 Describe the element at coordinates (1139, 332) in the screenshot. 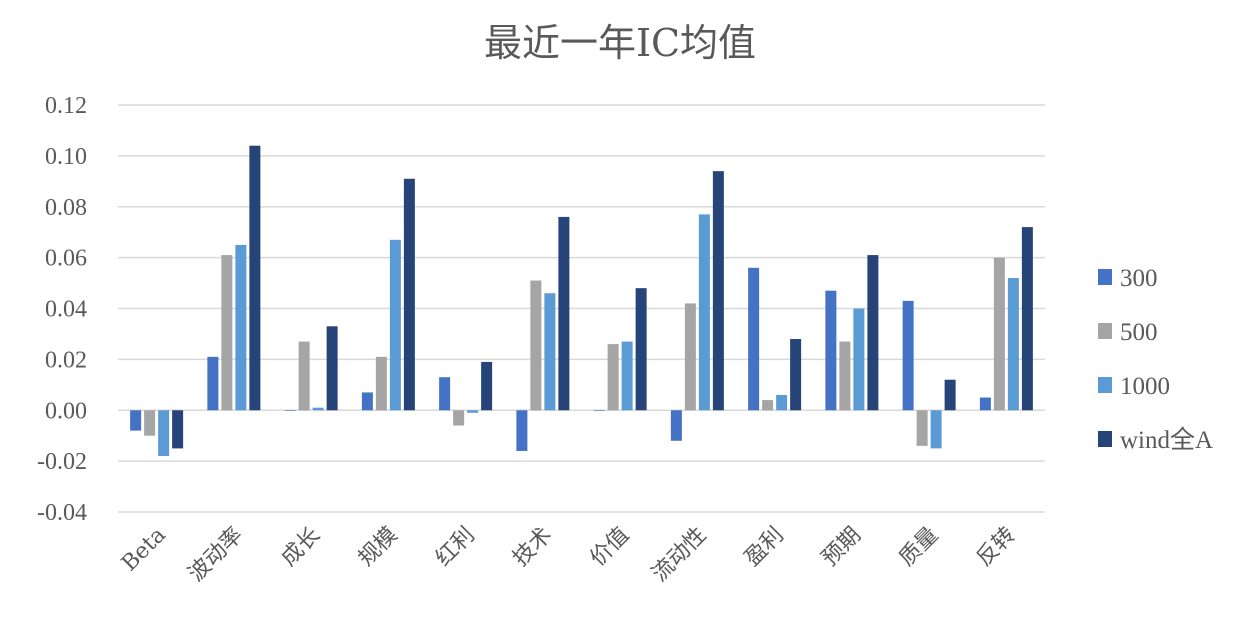

I see `legend-label: 500` at that location.